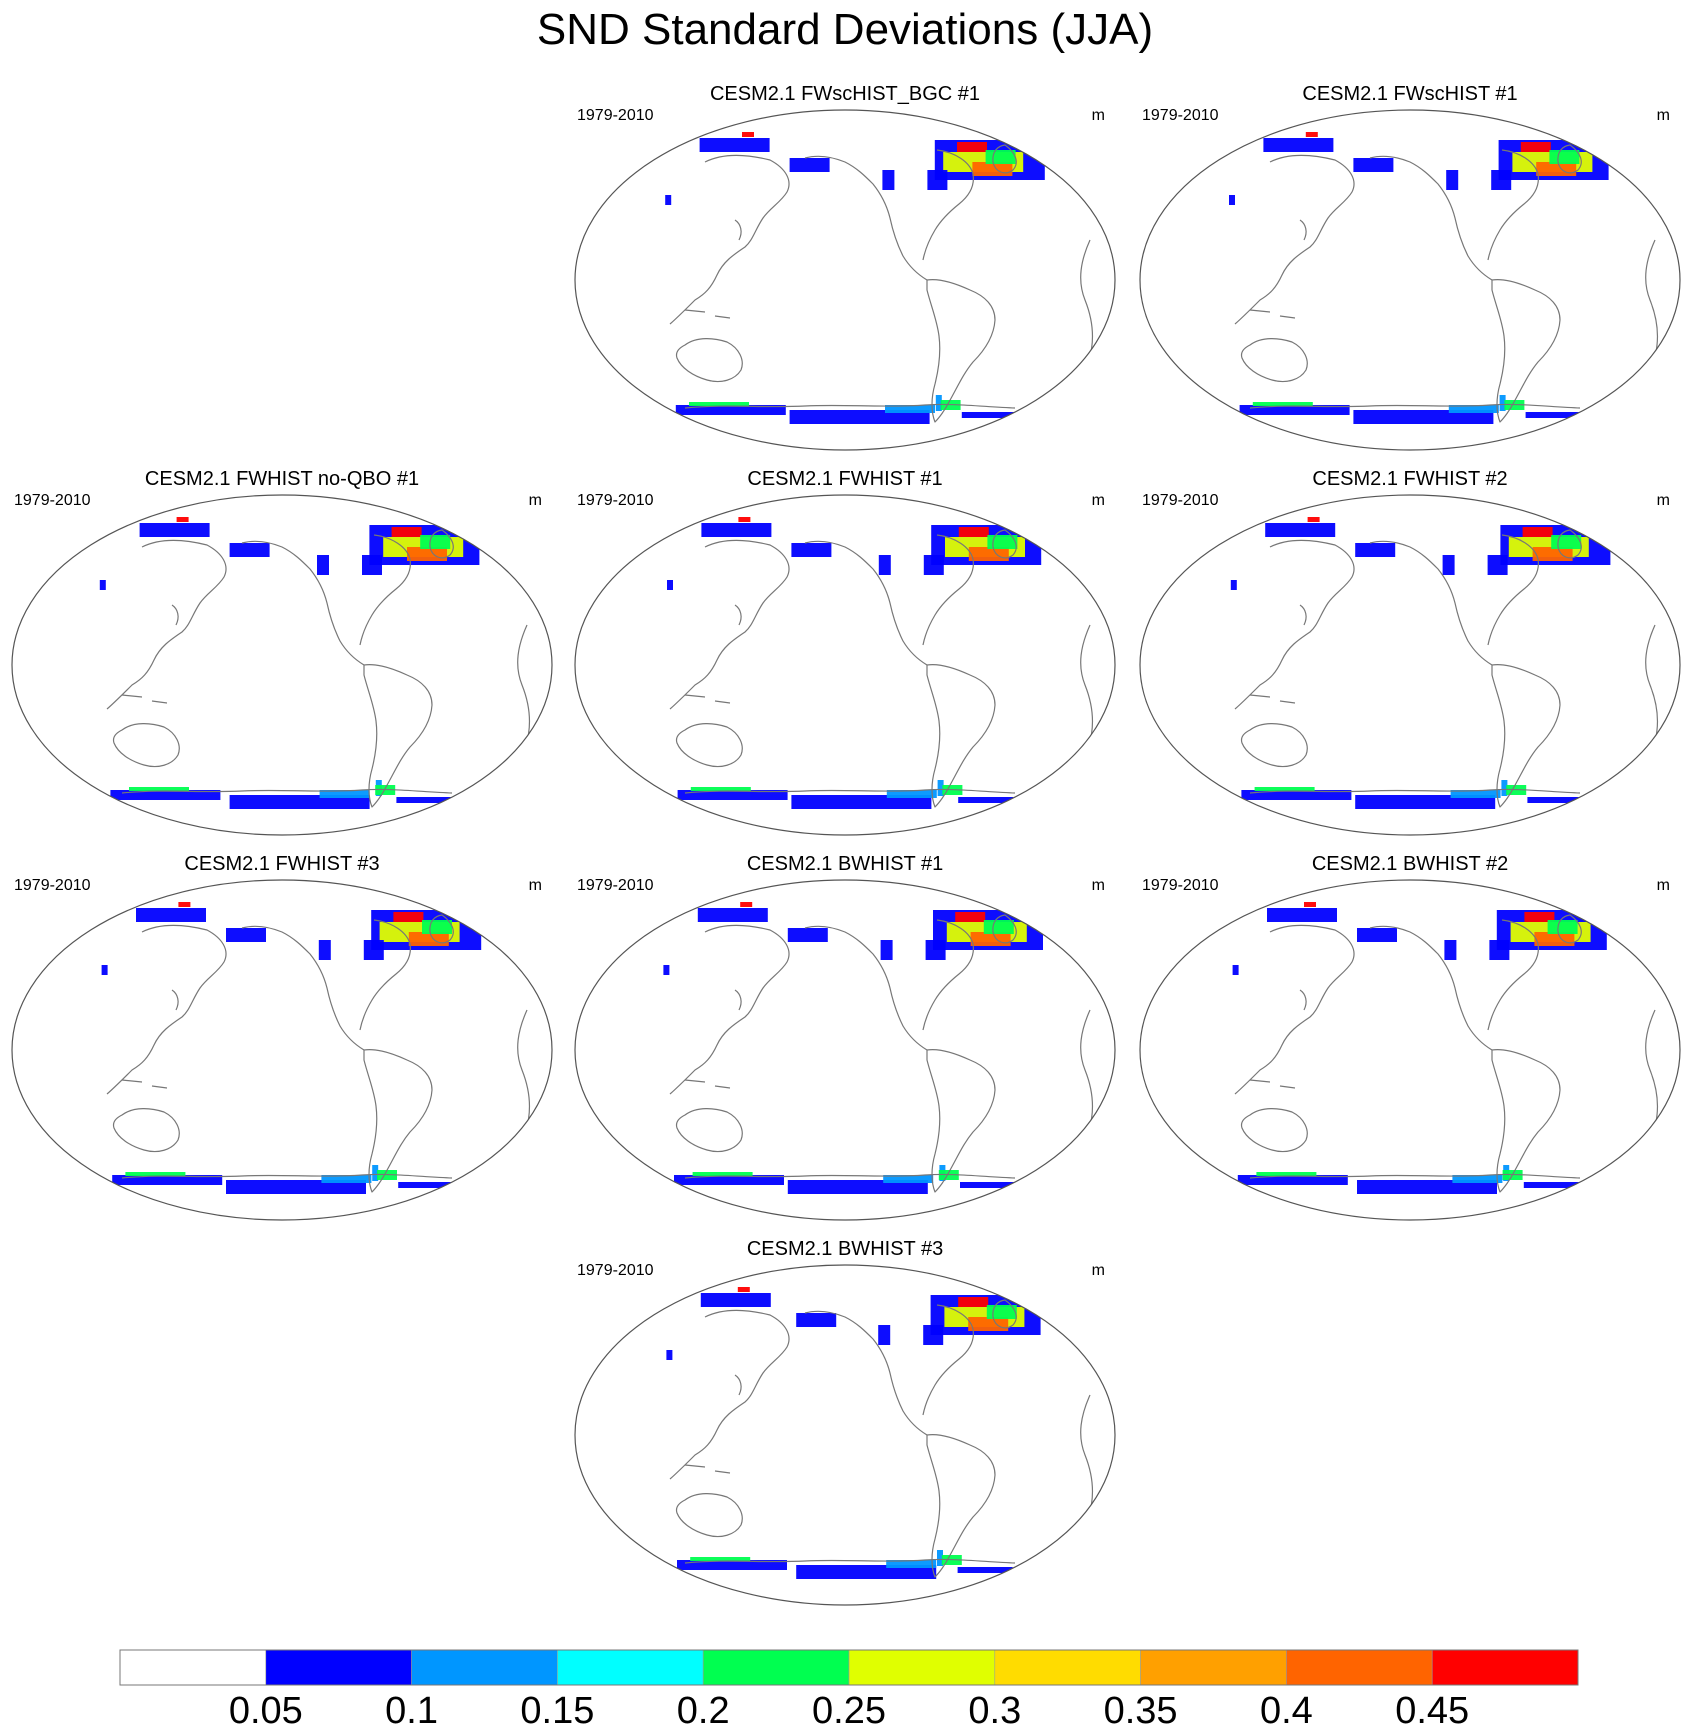 The width and height of the screenshot is (1690, 1724). Describe the element at coordinates (845, 864) in the screenshot. I see `panel-title: CESM2.1 BWHIST #1` at that location.